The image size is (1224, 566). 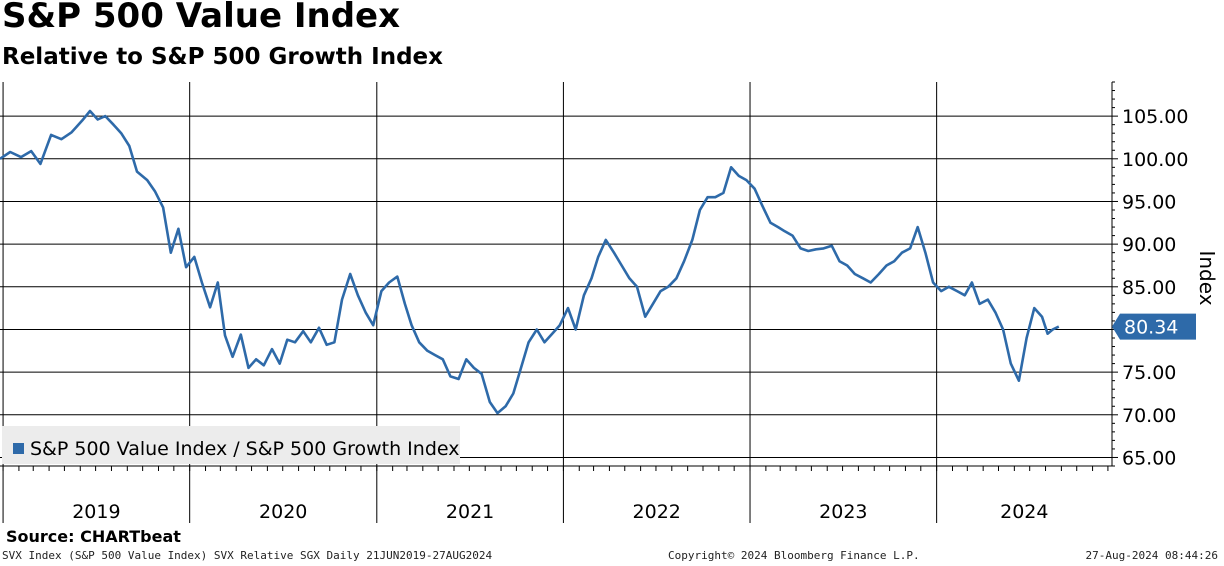 I want to click on y-tick-label: 90.00, so click(x=1149, y=245).